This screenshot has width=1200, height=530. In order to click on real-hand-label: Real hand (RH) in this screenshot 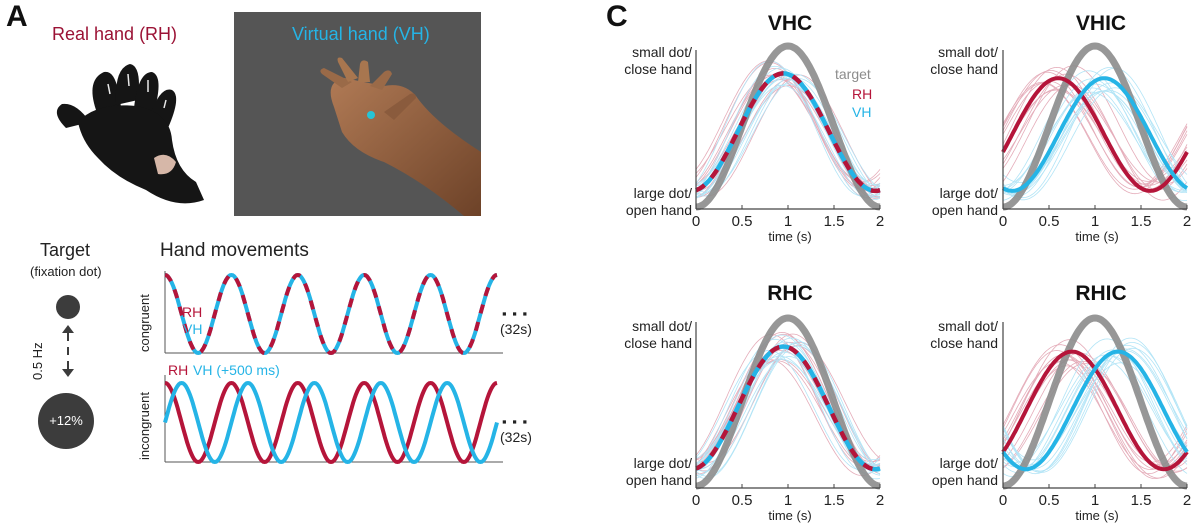, I will do `click(115, 34)`.